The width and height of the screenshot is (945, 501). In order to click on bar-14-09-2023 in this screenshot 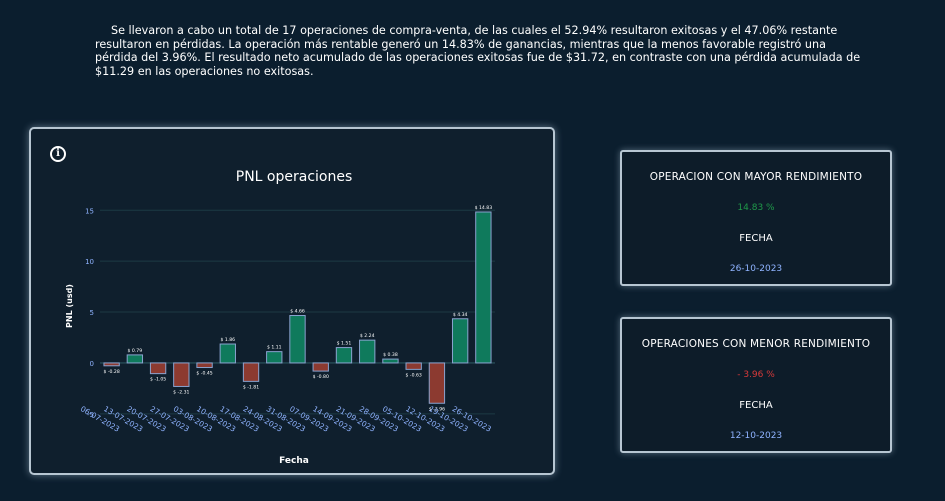, I will do `click(344, 355)`.